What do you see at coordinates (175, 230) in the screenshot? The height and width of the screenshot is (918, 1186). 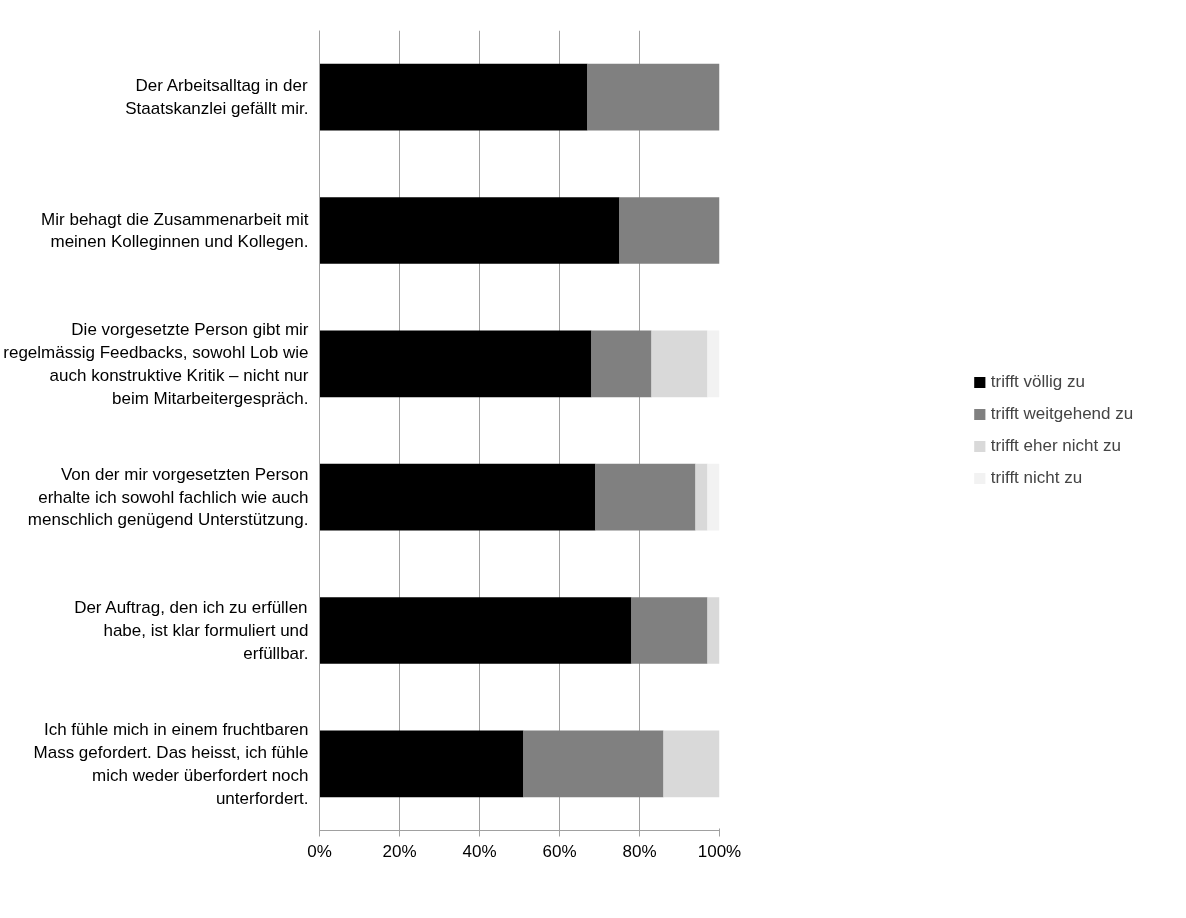 I see `y-tick-label: Mir behagt die Zusammenarbeit mit meinen Kolleginnen und Kollegen.` at bounding box center [175, 230].